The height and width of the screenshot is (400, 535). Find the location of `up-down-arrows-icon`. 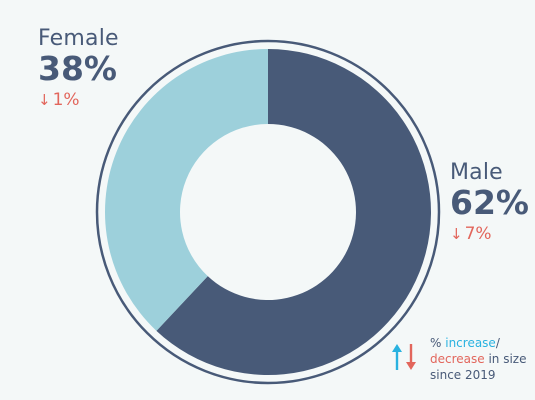

up-down-arrows-icon is located at coordinates (404, 357).